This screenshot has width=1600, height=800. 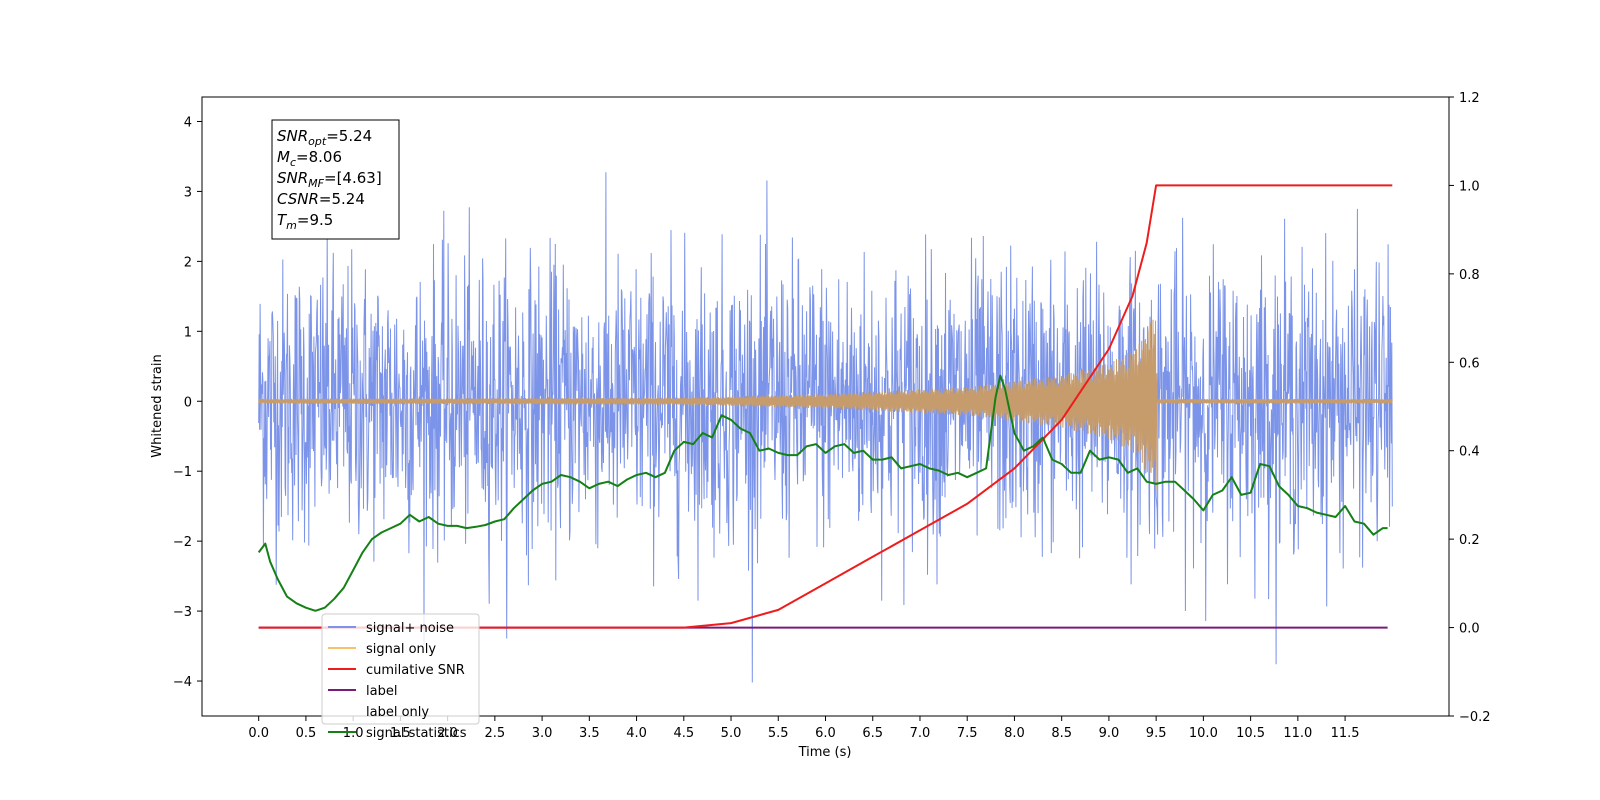 What do you see at coordinates (400, 733) in the screenshot?
I see `x-tick-label: 1.5` at bounding box center [400, 733].